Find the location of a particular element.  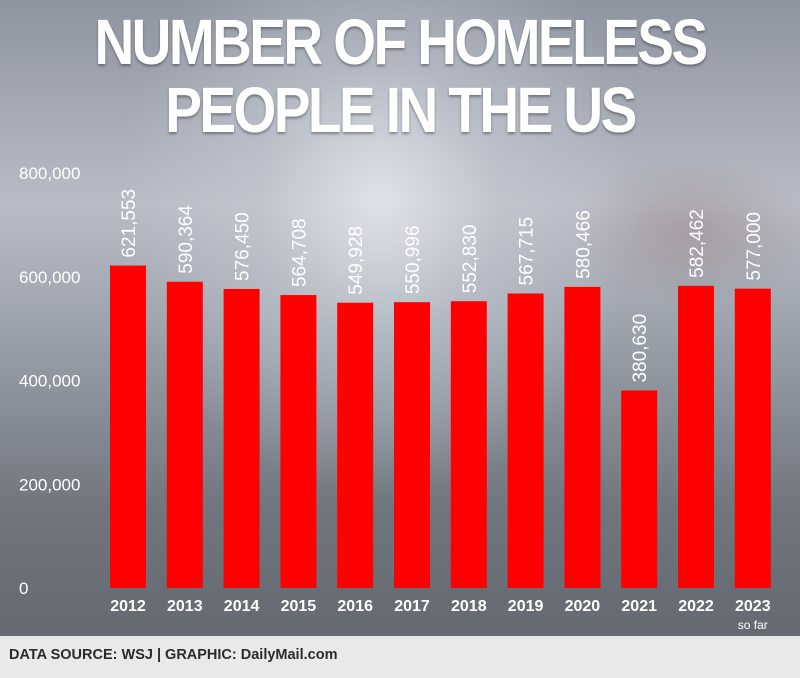

x-tick-note: so far is located at coordinates (753, 625).